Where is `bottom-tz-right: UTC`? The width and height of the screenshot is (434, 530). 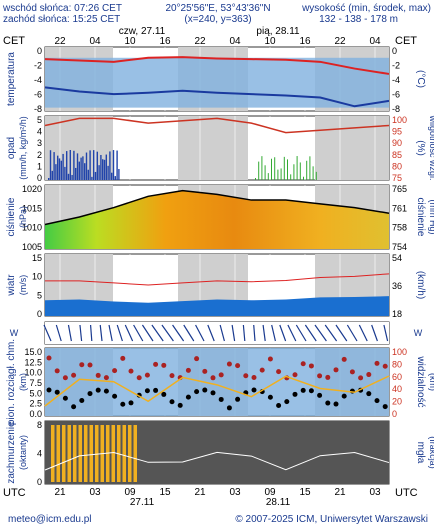 bottom-tz-right: UTC is located at coordinates (406, 493).